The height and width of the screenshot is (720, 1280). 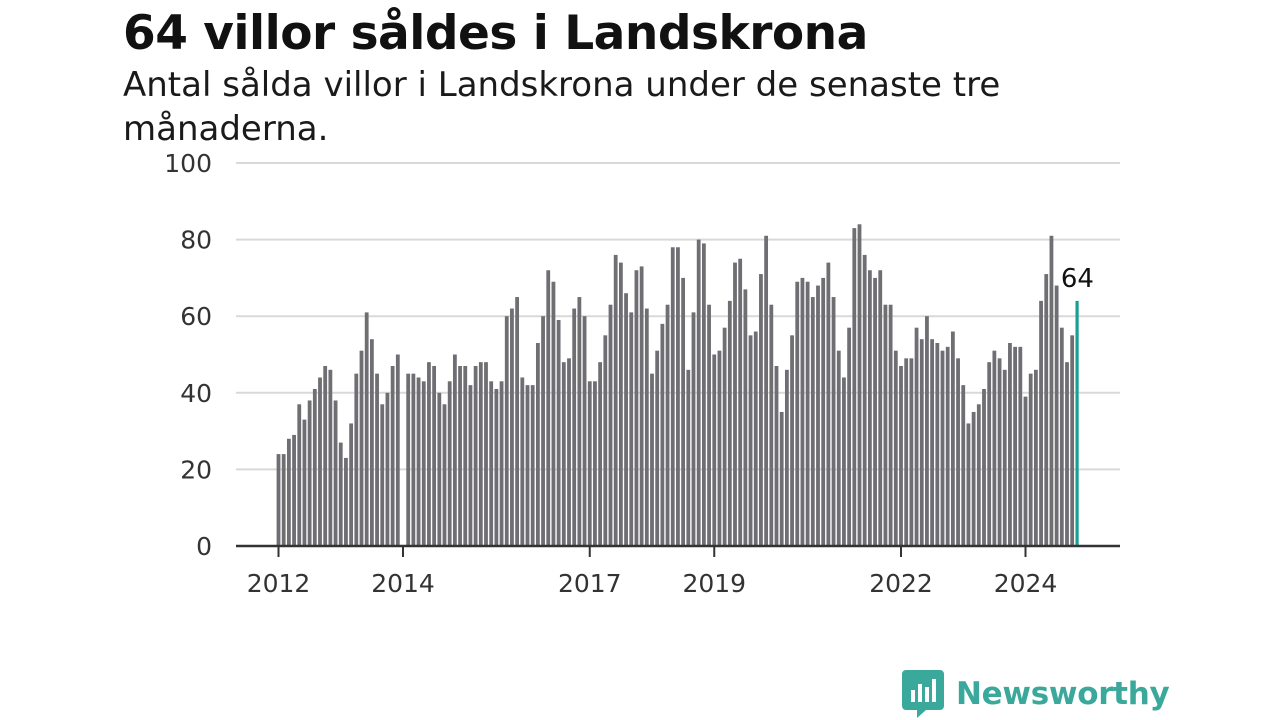 I want to click on newsworthy-chart-bubble-icon, so click(x=923, y=694).